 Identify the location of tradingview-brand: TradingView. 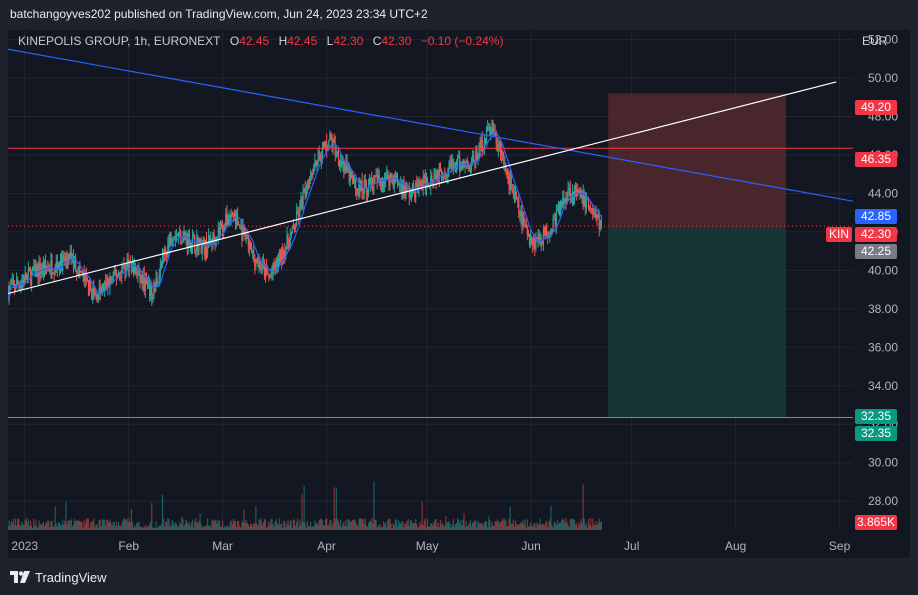
(58, 577).